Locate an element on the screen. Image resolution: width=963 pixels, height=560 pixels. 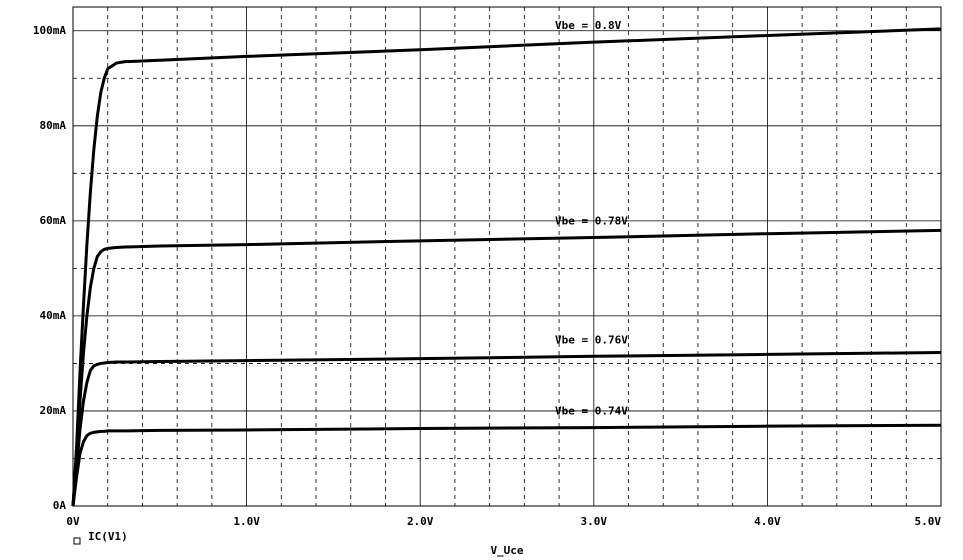
curve is located at coordinates (506, 465).